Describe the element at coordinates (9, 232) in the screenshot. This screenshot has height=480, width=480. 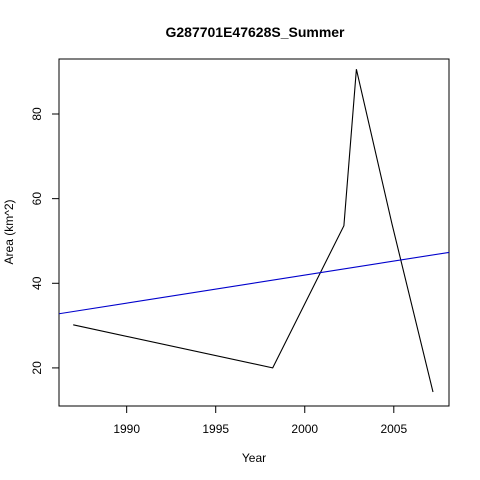
I see `y-axis-label: Area (km^2)` at that location.